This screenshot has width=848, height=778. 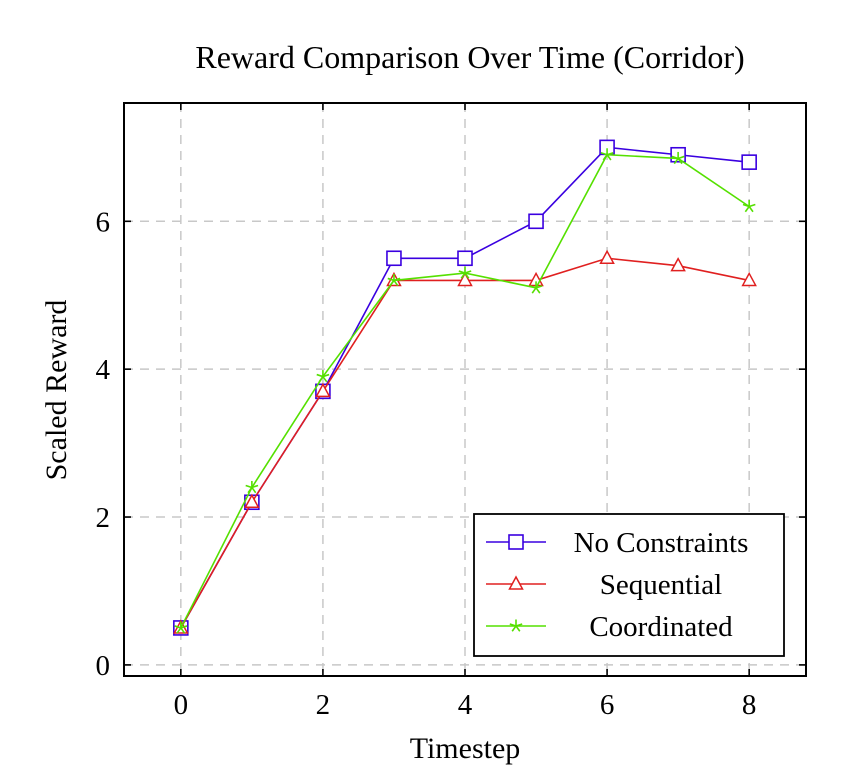 I want to click on y-tick-label: 4, so click(x=103, y=370).